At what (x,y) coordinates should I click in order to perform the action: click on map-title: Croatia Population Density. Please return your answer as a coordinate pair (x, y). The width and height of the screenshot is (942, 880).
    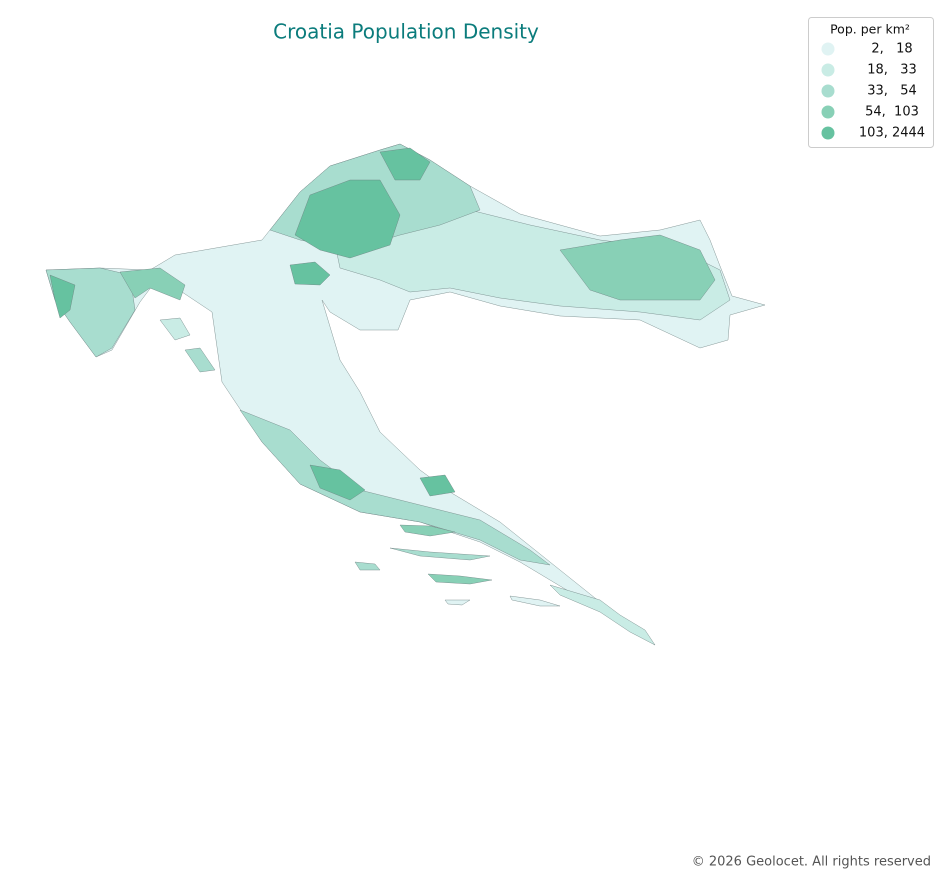
    Looking at the image, I should click on (406, 32).